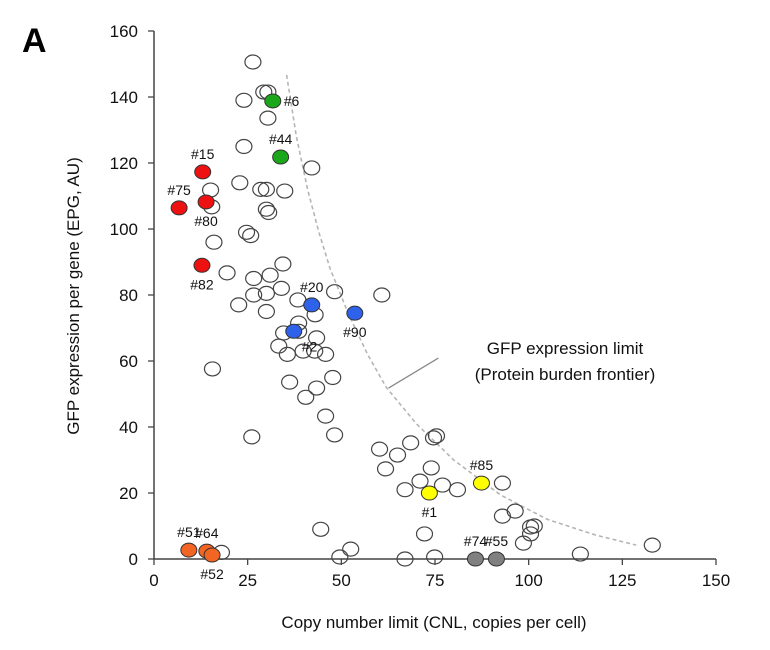  Describe the element at coordinates (565, 374) in the screenshot. I see `annotation-line2: (Protein burden frontier)` at that location.